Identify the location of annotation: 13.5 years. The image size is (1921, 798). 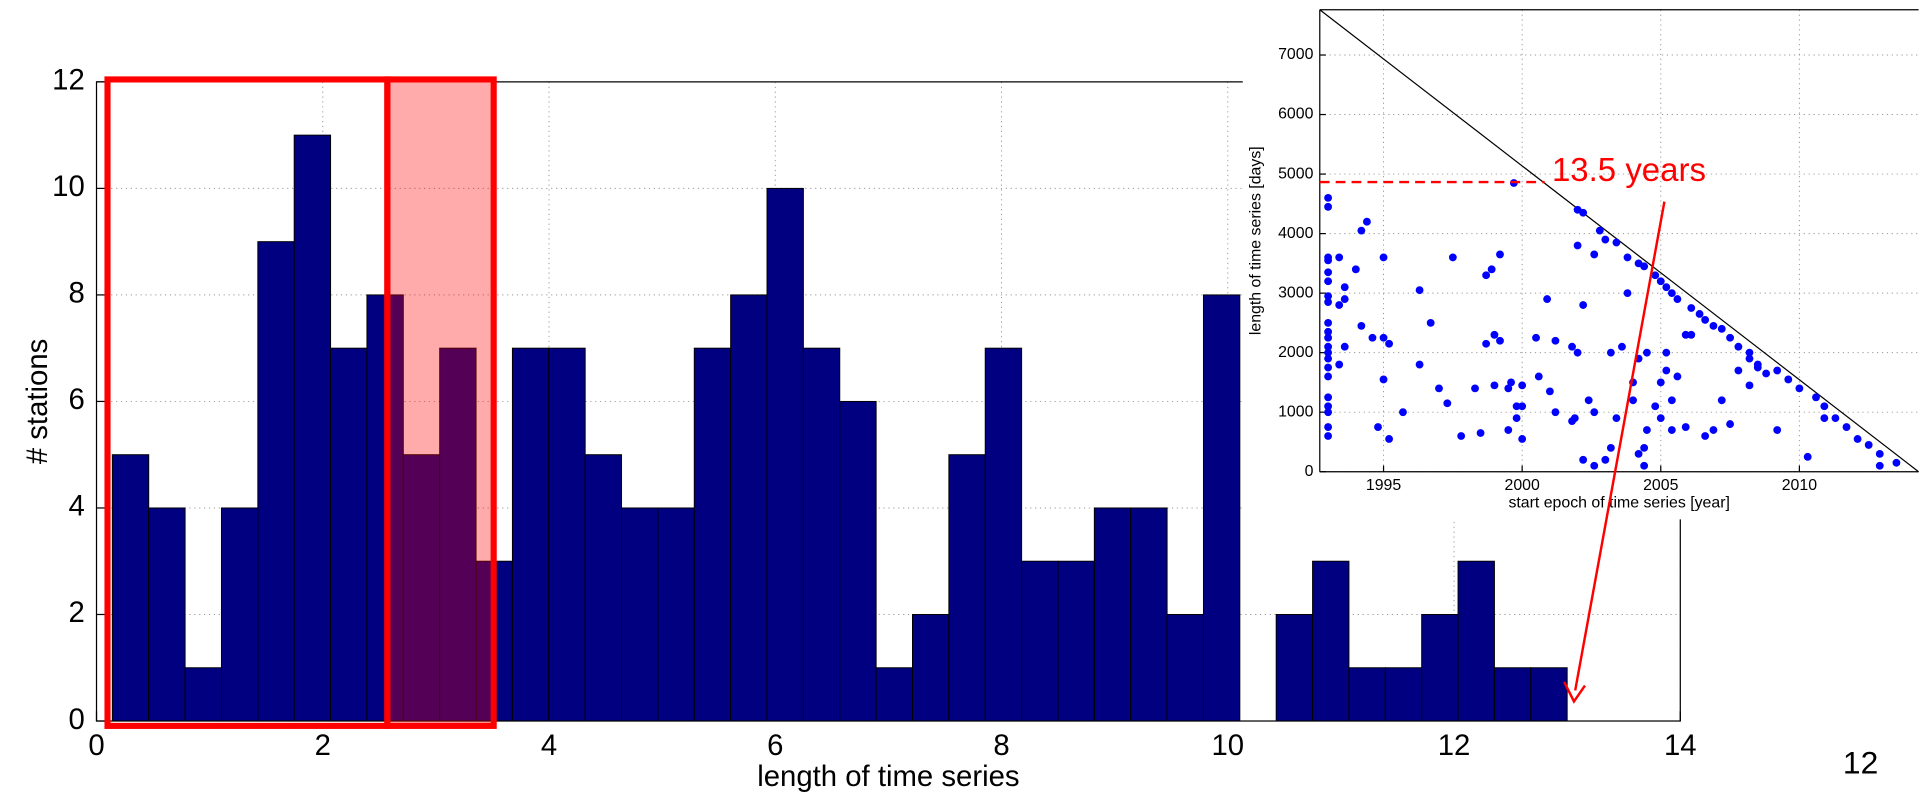
(1629, 169).